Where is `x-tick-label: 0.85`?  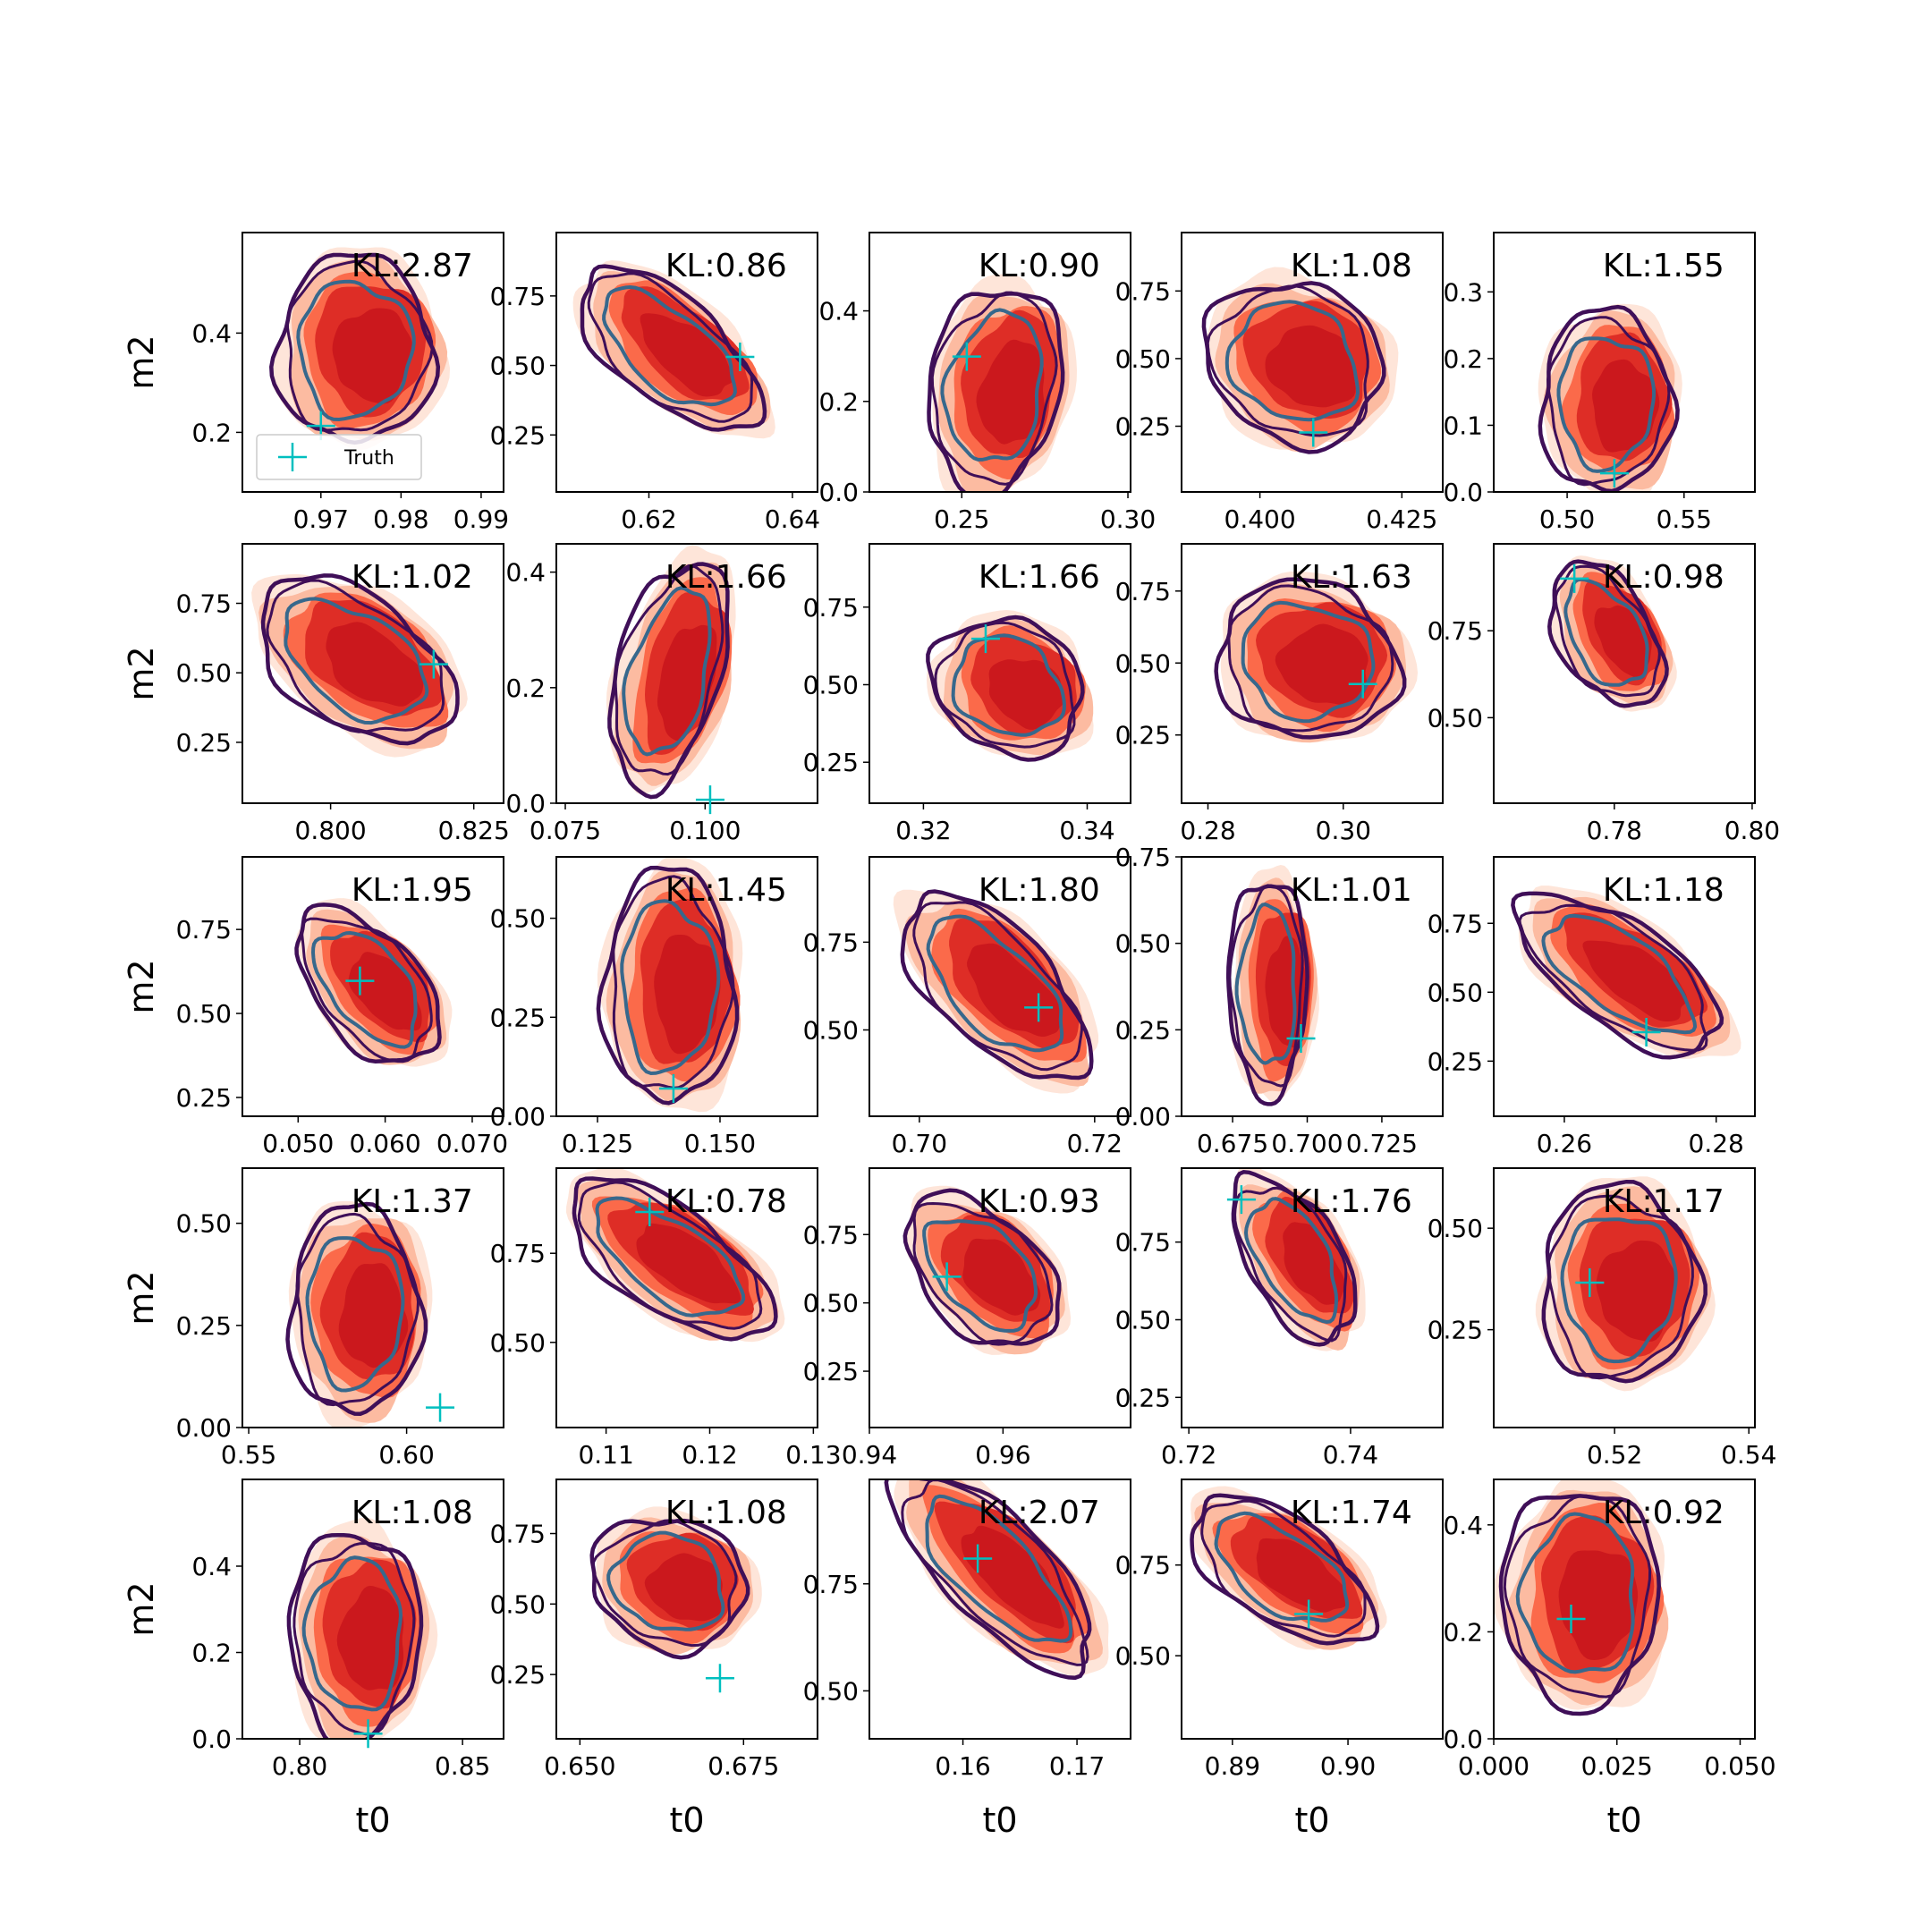 x-tick-label: 0.85 is located at coordinates (462, 1766).